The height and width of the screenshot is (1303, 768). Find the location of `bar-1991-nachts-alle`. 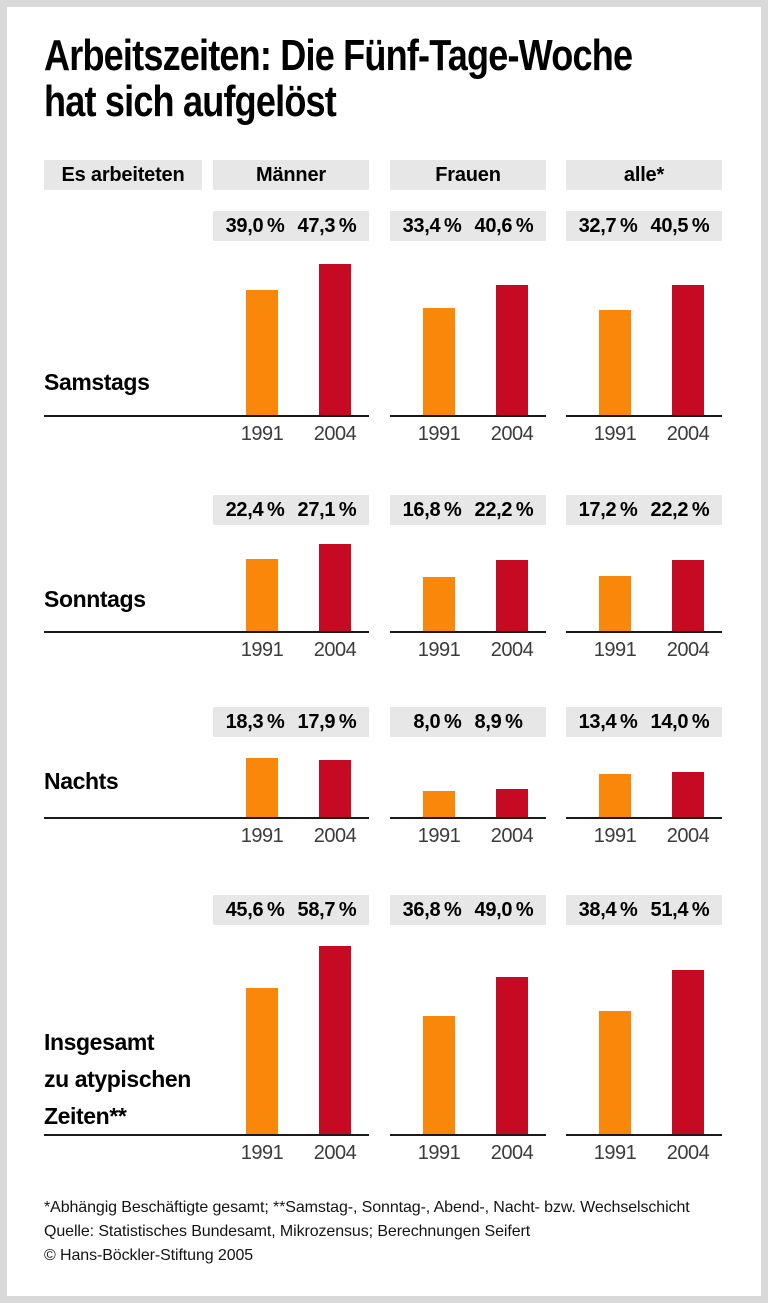

bar-1991-nachts-alle is located at coordinates (615, 795).